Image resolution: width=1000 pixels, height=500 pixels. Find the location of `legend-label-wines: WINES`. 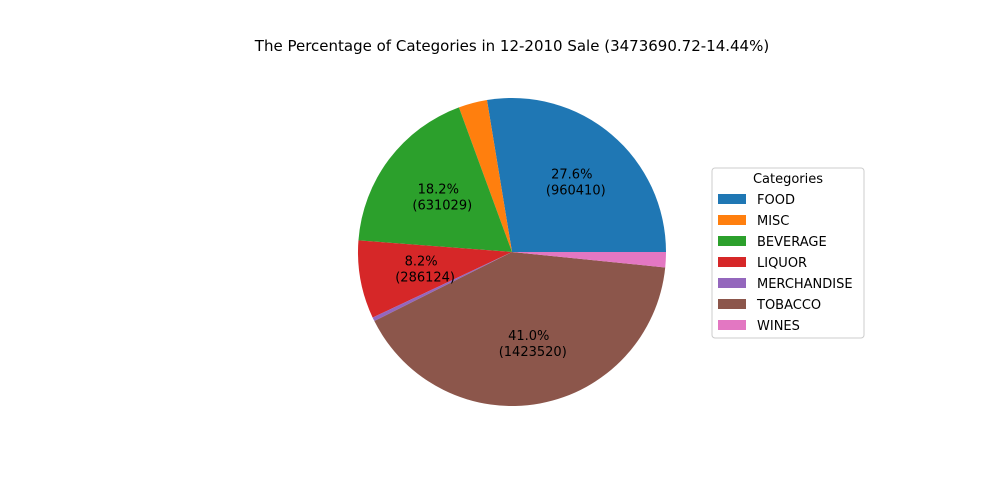

legend-label-wines: WINES is located at coordinates (778, 326).